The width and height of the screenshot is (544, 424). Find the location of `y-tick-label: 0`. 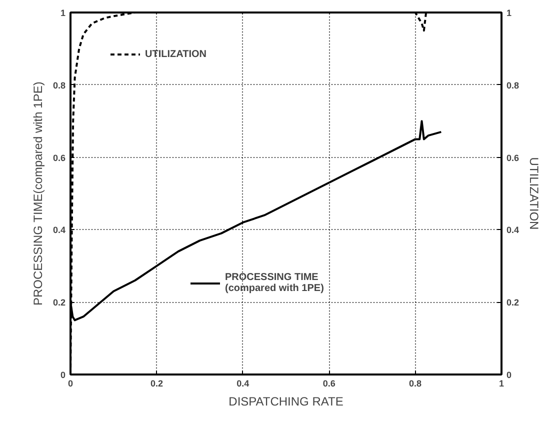

y-tick-label: 0 is located at coordinates (63, 375).